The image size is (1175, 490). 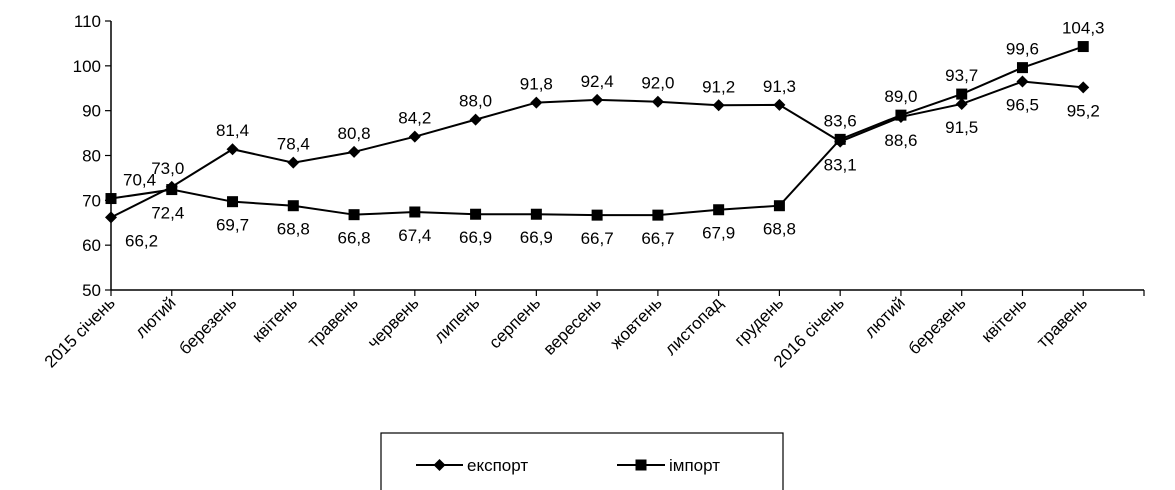 I want to click on x-category-label: вересень, so click(x=572, y=325).